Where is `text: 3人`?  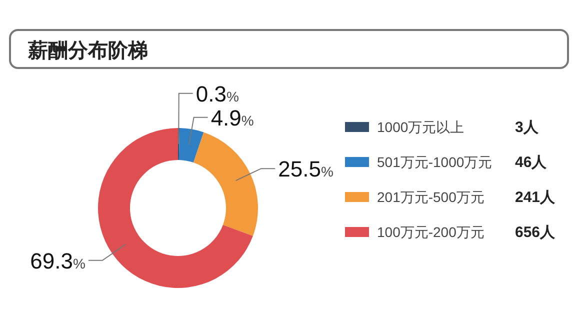 text: 3人 is located at coordinates (527, 127).